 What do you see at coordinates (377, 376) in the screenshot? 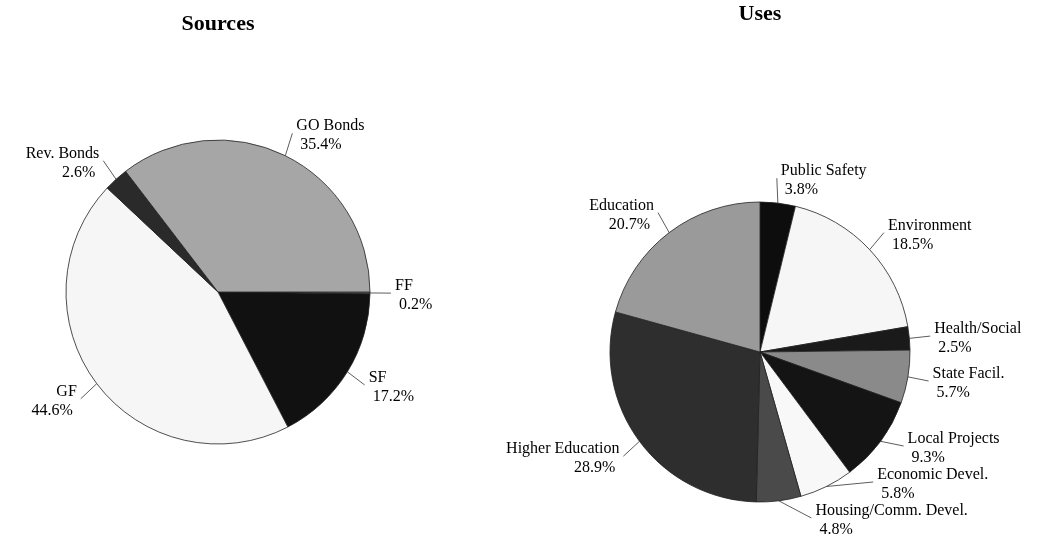
I see `slice-label: SF` at bounding box center [377, 376].